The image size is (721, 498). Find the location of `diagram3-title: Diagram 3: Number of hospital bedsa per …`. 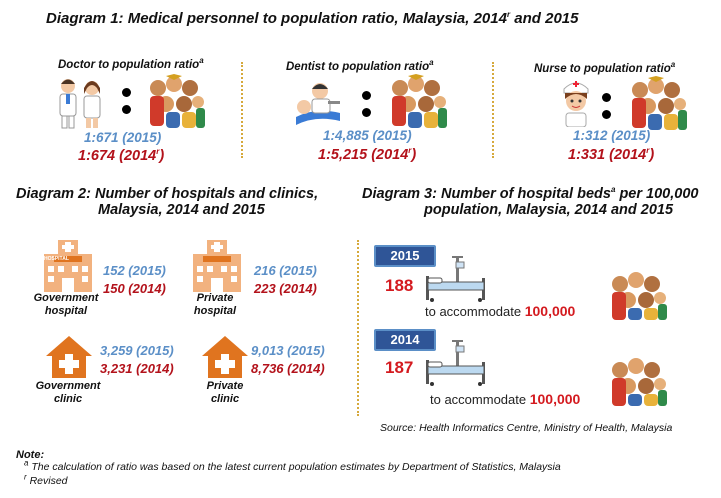

diagram3-title: Diagram 3: Number of hospital bedsa per … is located at coordinates (530, 201).